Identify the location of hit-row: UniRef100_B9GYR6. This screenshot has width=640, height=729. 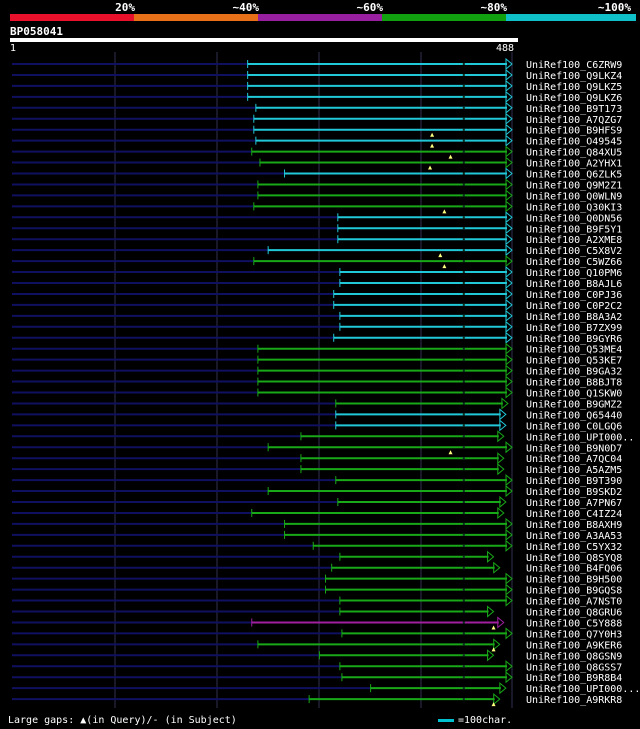
(317, 338).